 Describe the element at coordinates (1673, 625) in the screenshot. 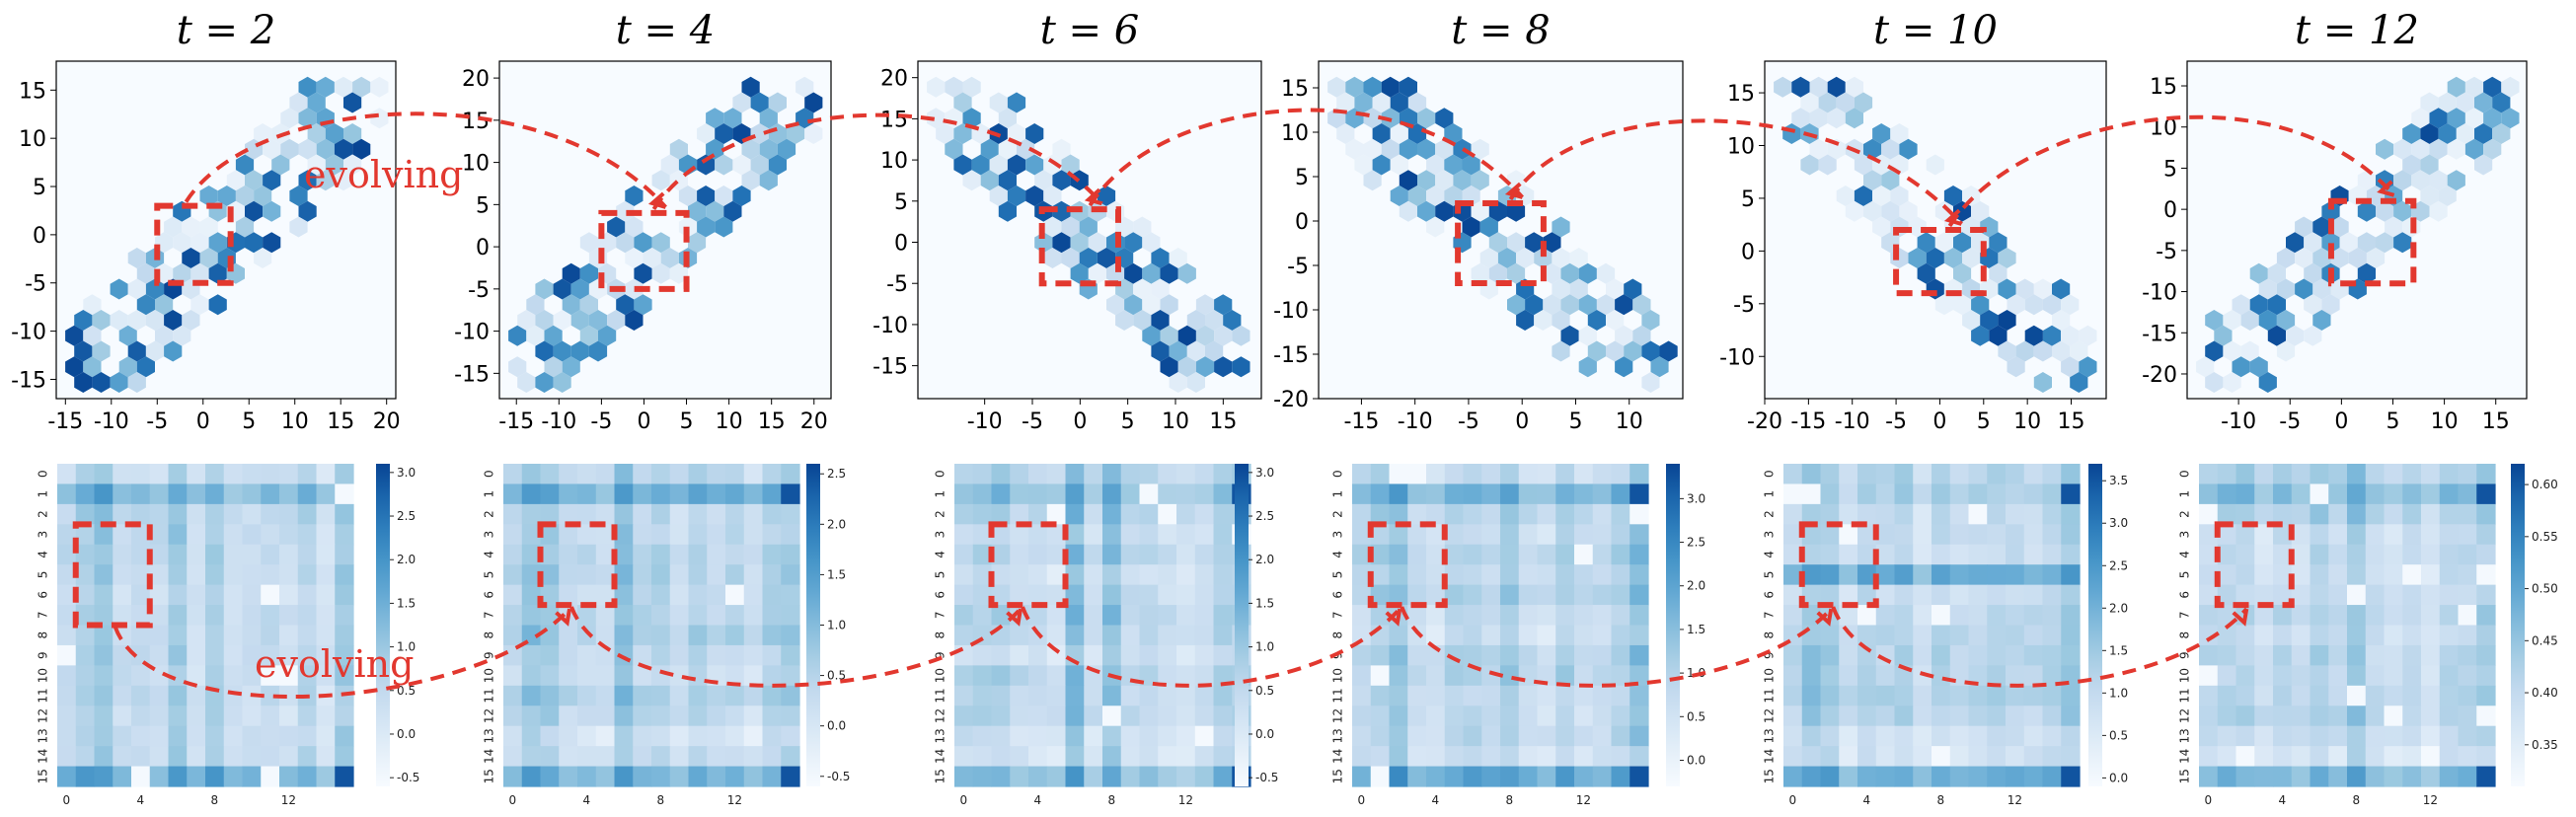

I see `colorbar` at that location.